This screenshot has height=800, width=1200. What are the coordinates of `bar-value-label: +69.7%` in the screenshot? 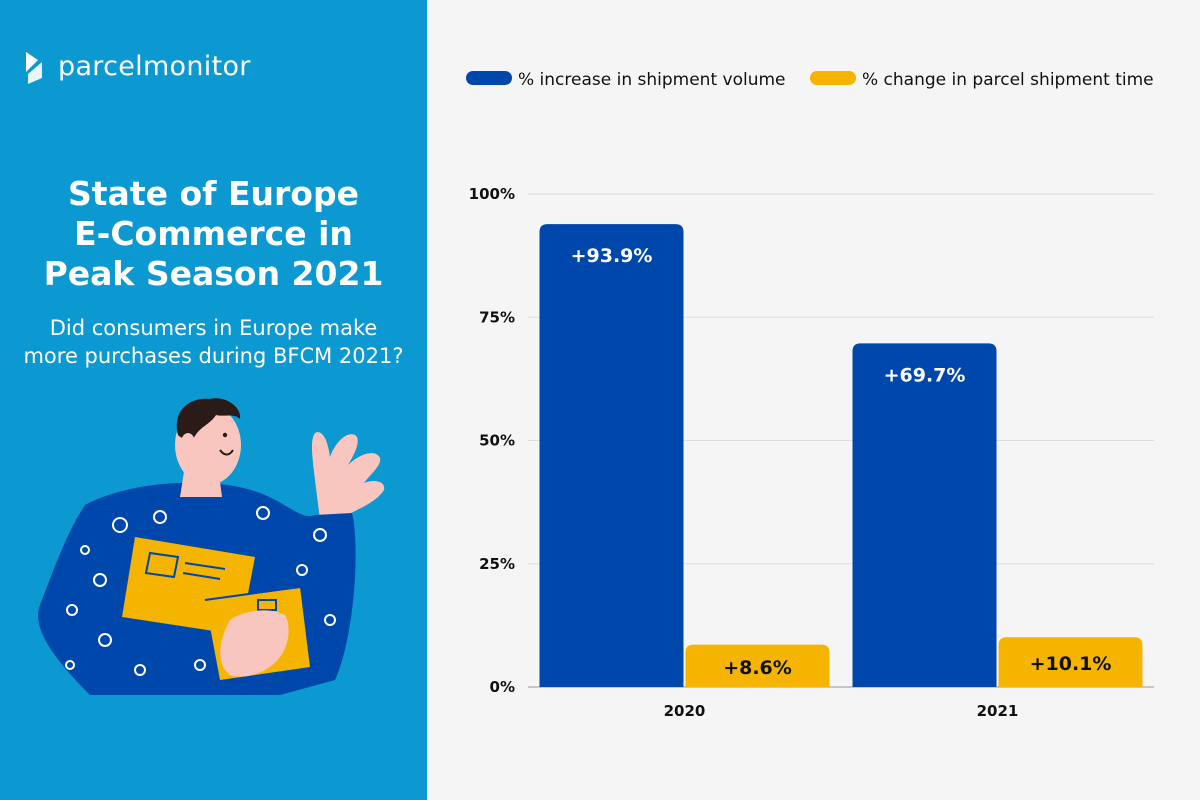 It's located at (925, 375).